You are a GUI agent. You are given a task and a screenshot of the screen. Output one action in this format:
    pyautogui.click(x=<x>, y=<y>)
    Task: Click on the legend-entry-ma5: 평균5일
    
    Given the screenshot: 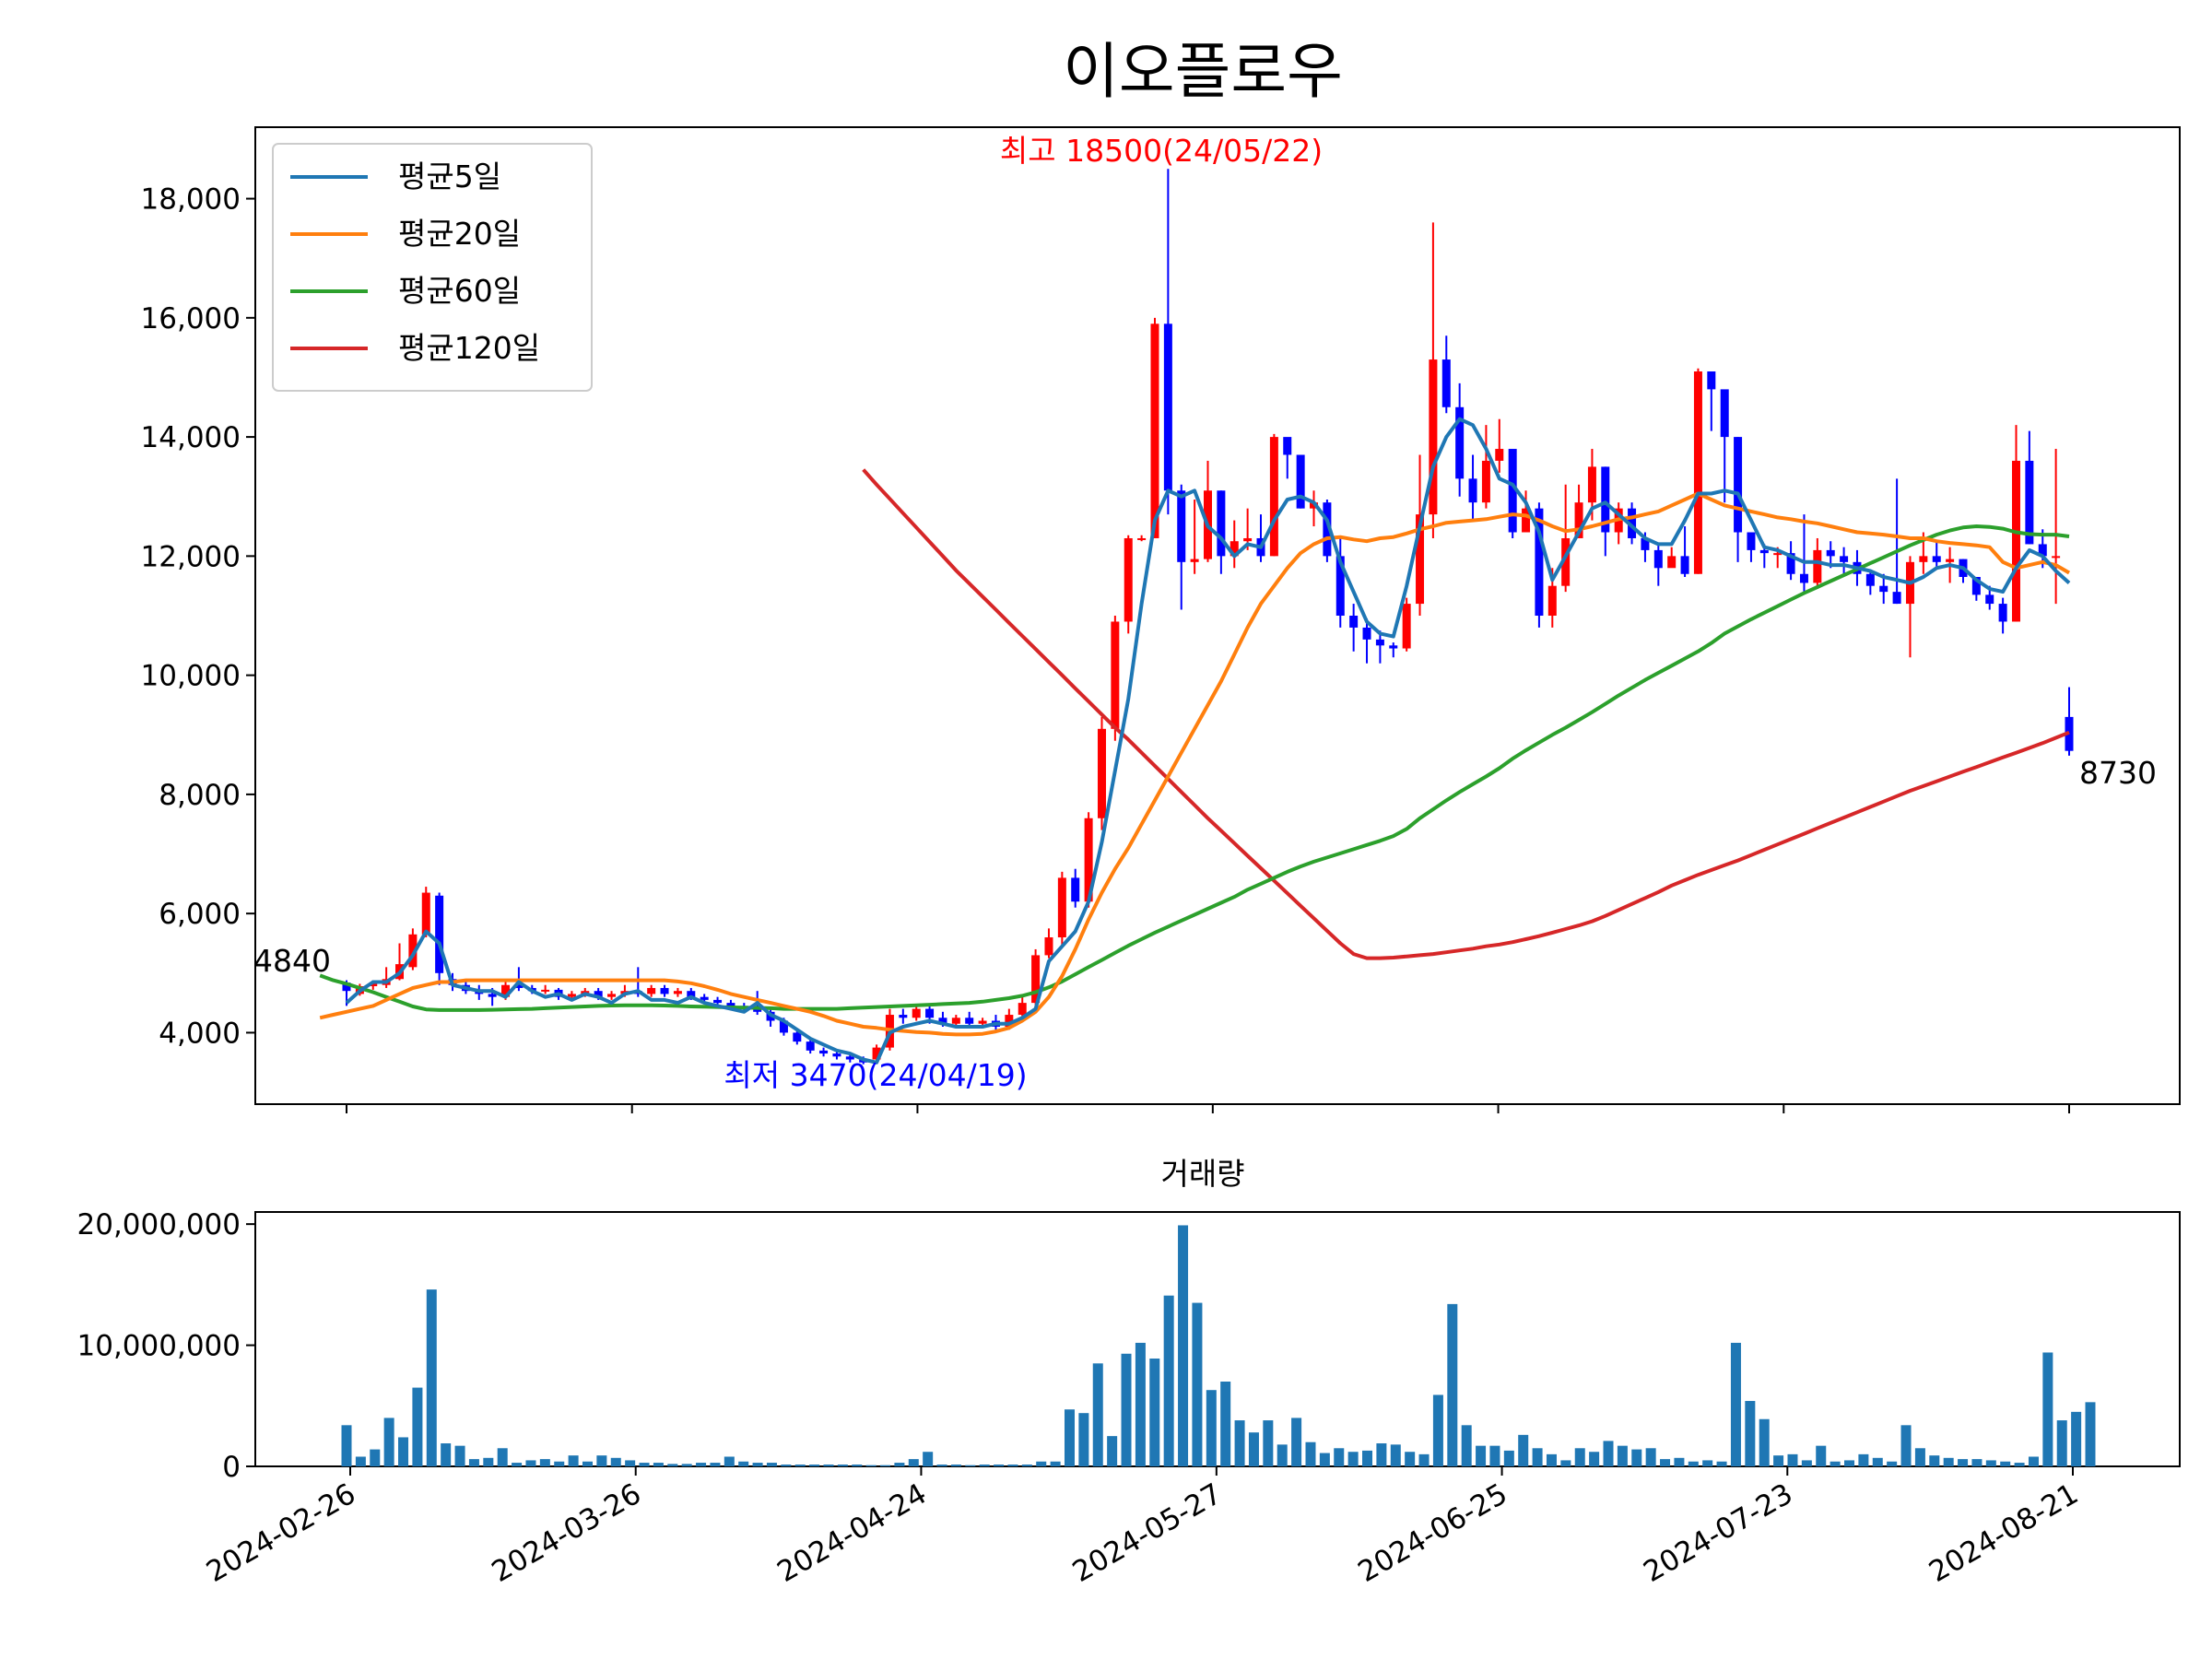 What is the action you would take?
    pyautogui.click(x=395, y=176)
    